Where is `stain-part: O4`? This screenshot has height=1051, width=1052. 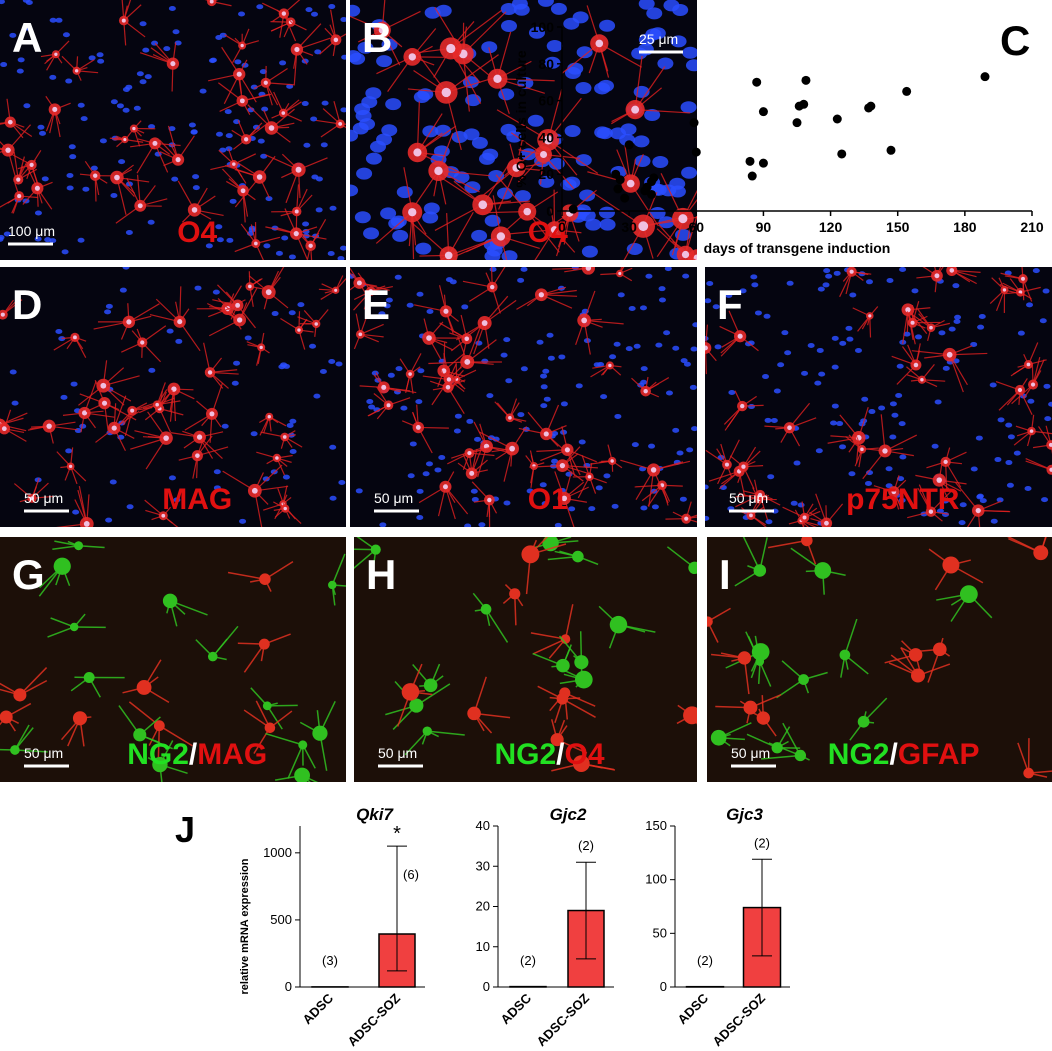 stain-part: O4 is located at coordinates (548, 232).